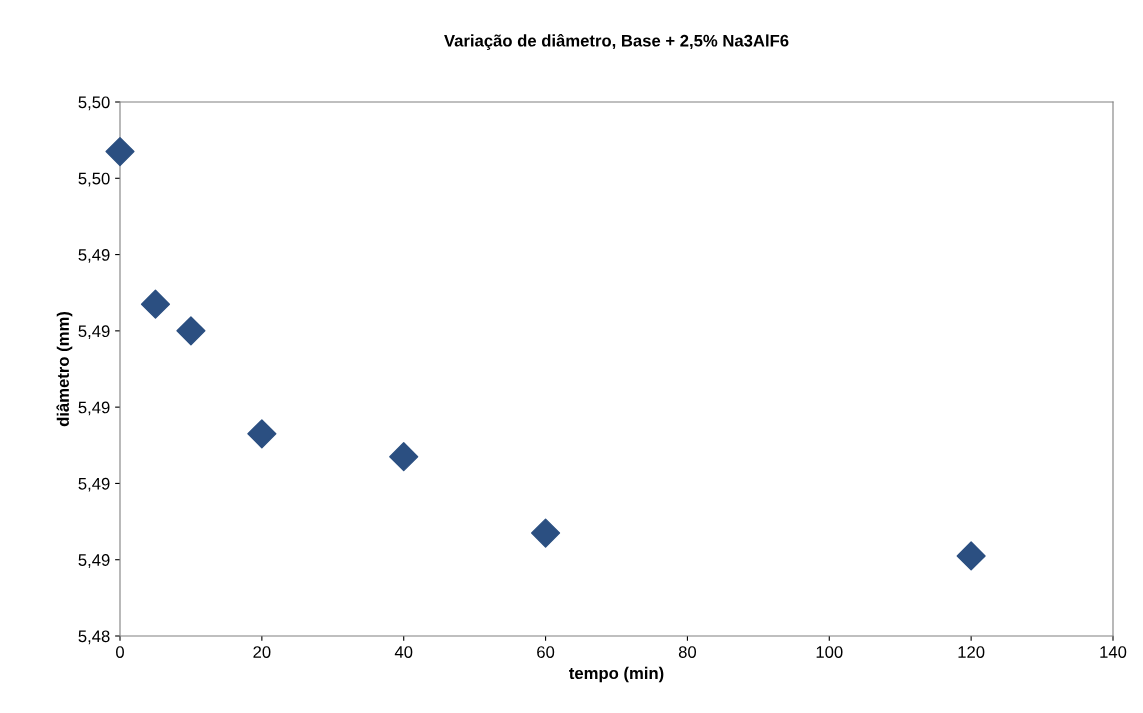 This screenshot has height=713, width=1143. I want to click on x-tick-label: 140, so click(1113, 652).